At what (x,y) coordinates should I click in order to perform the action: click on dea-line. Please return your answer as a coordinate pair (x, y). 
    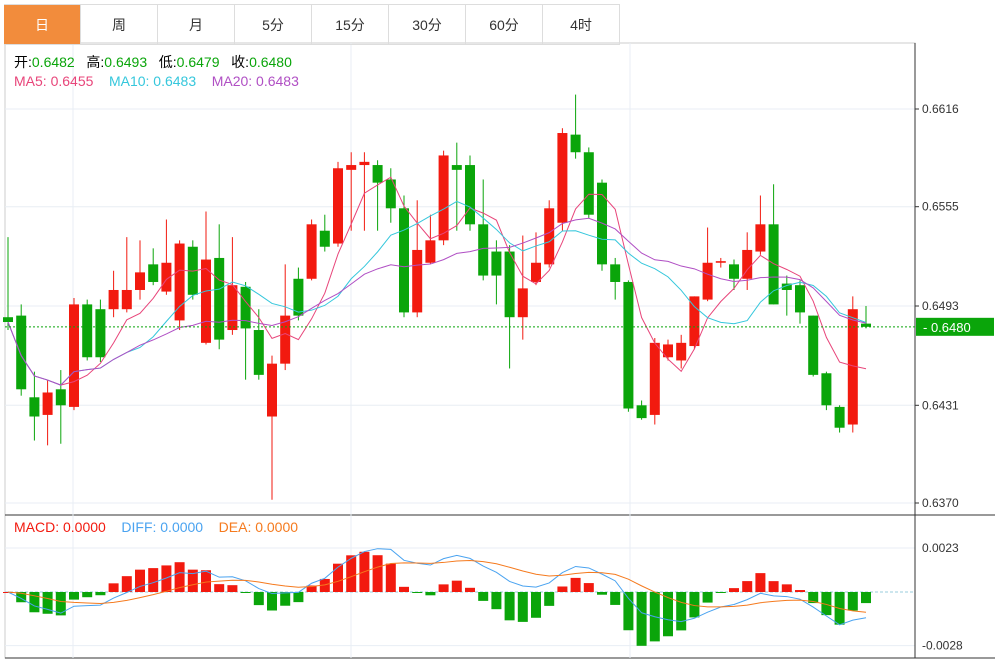
    Looking at the image, I should click on (437, 586).